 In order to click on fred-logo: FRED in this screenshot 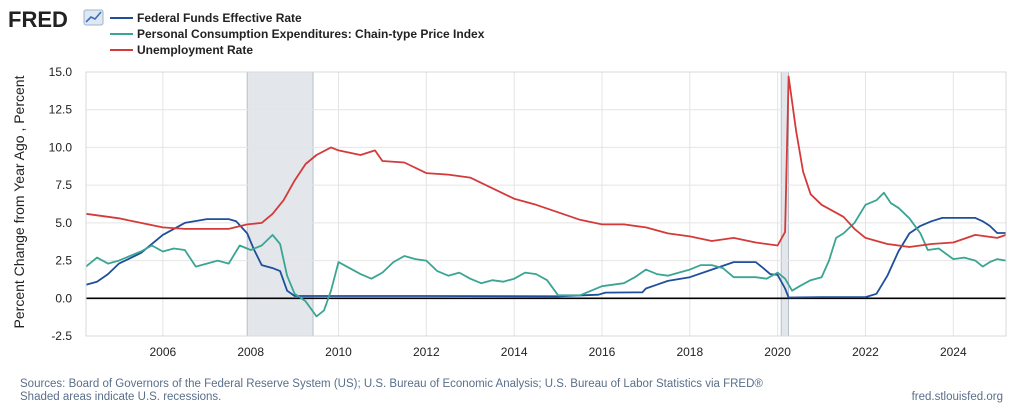, I will do `click(56, 19)`.